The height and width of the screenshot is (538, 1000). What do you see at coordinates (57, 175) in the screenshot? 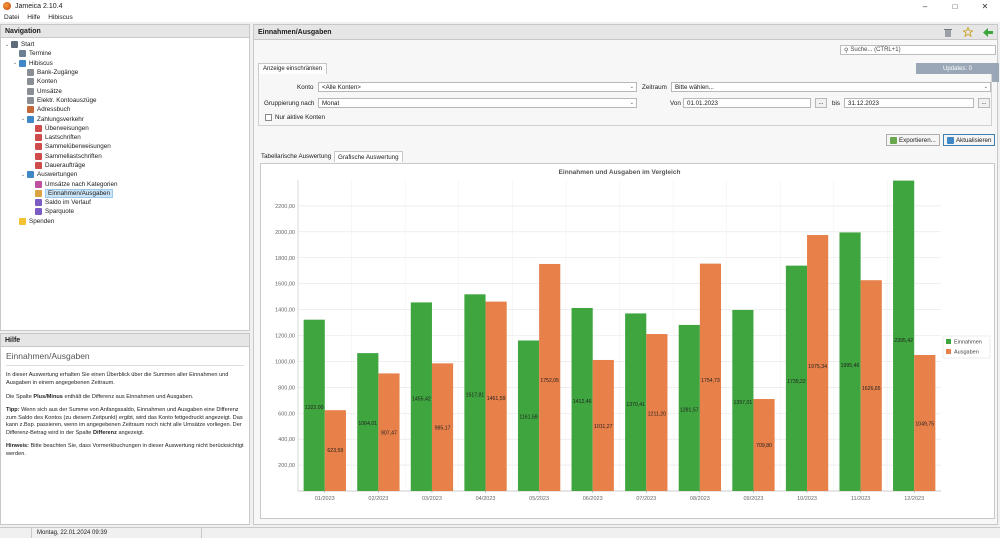
I see `sidebar-item-label: Auswertungen` at bounding box center [57, 175].